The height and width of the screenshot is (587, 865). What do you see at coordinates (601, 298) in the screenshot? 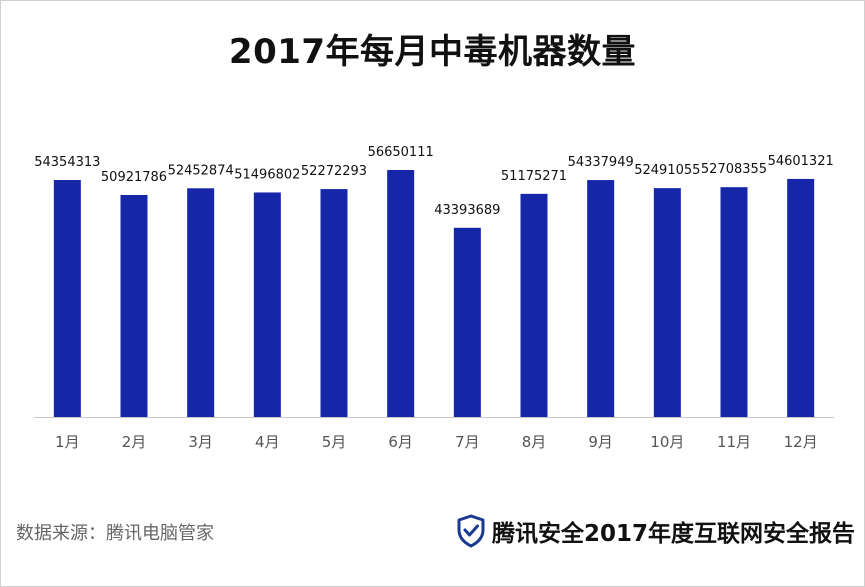
I see `bar-9月` at bounding box center [601, 298].